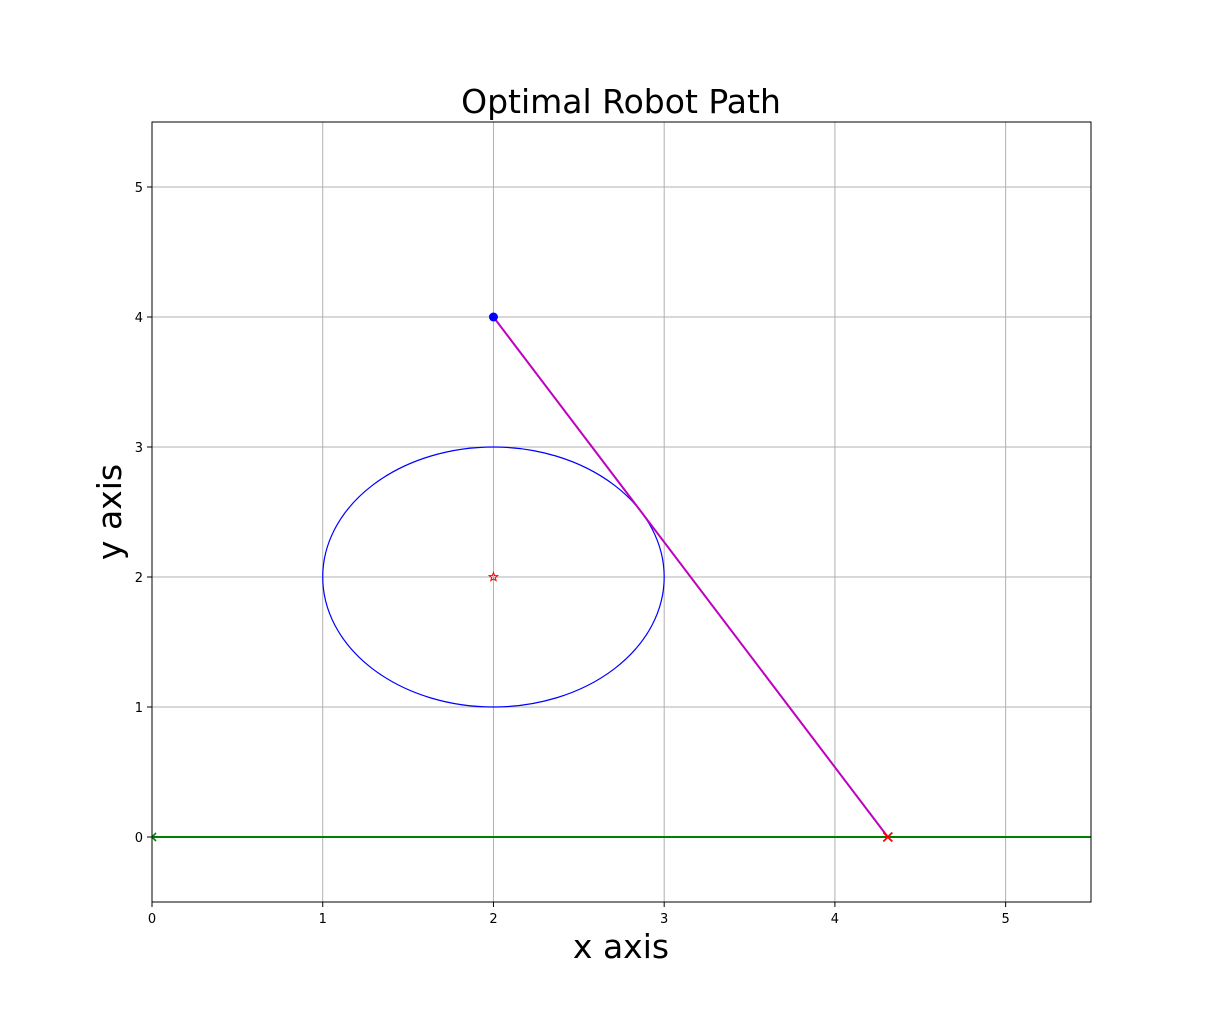 The height and width of the screenshot is (1014, 1212). Describe the element at coordinates (887, 837) in the screenshot. I see `goal-point-marker` at that location.